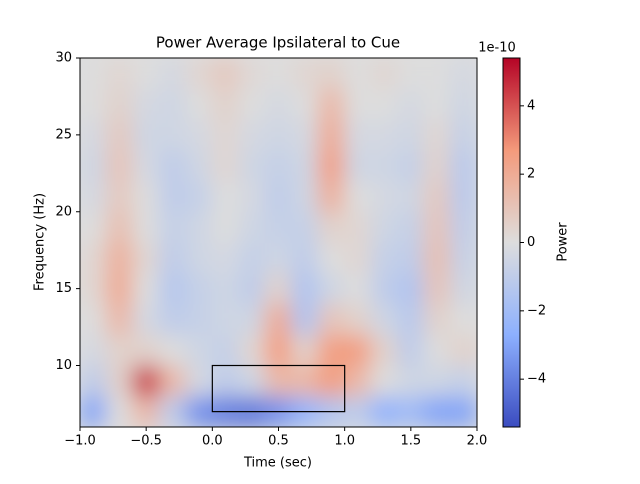  I want to click on colorbar-tick-label: 4, so click(531, 105).